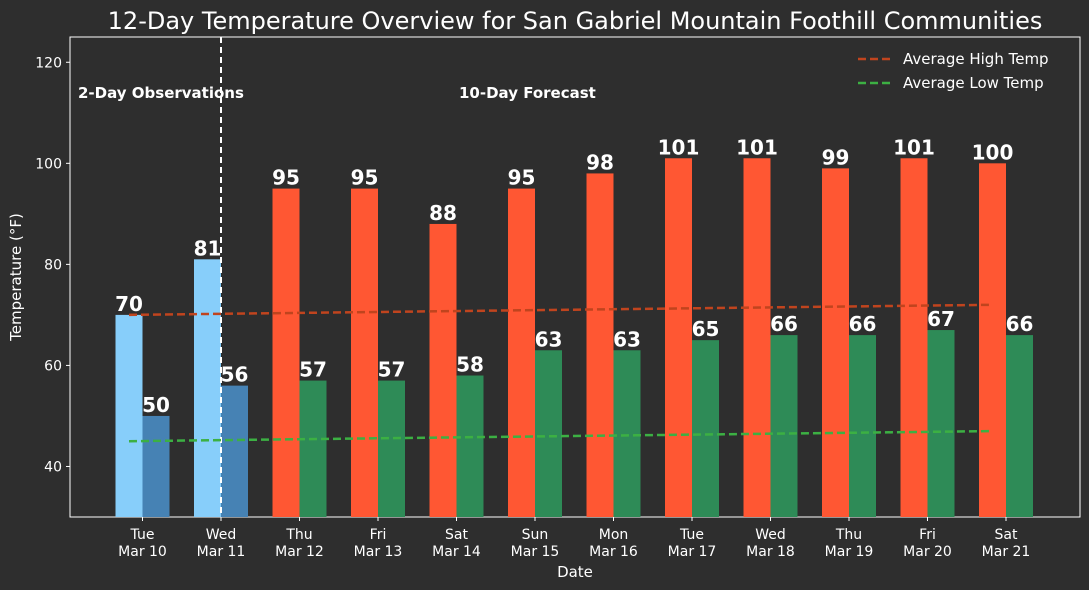  I want to click on x-tick-label-date: Mar 17, so click(692, 552).